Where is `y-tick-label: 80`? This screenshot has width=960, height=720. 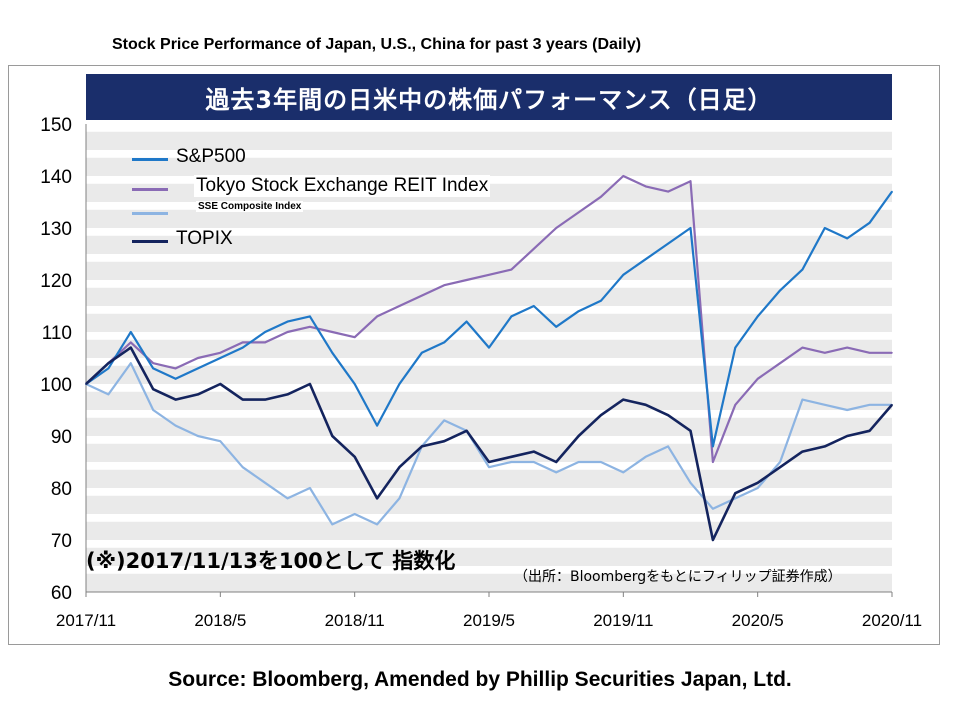 y-tick-label: 80 is located at coordinates (61, 489).